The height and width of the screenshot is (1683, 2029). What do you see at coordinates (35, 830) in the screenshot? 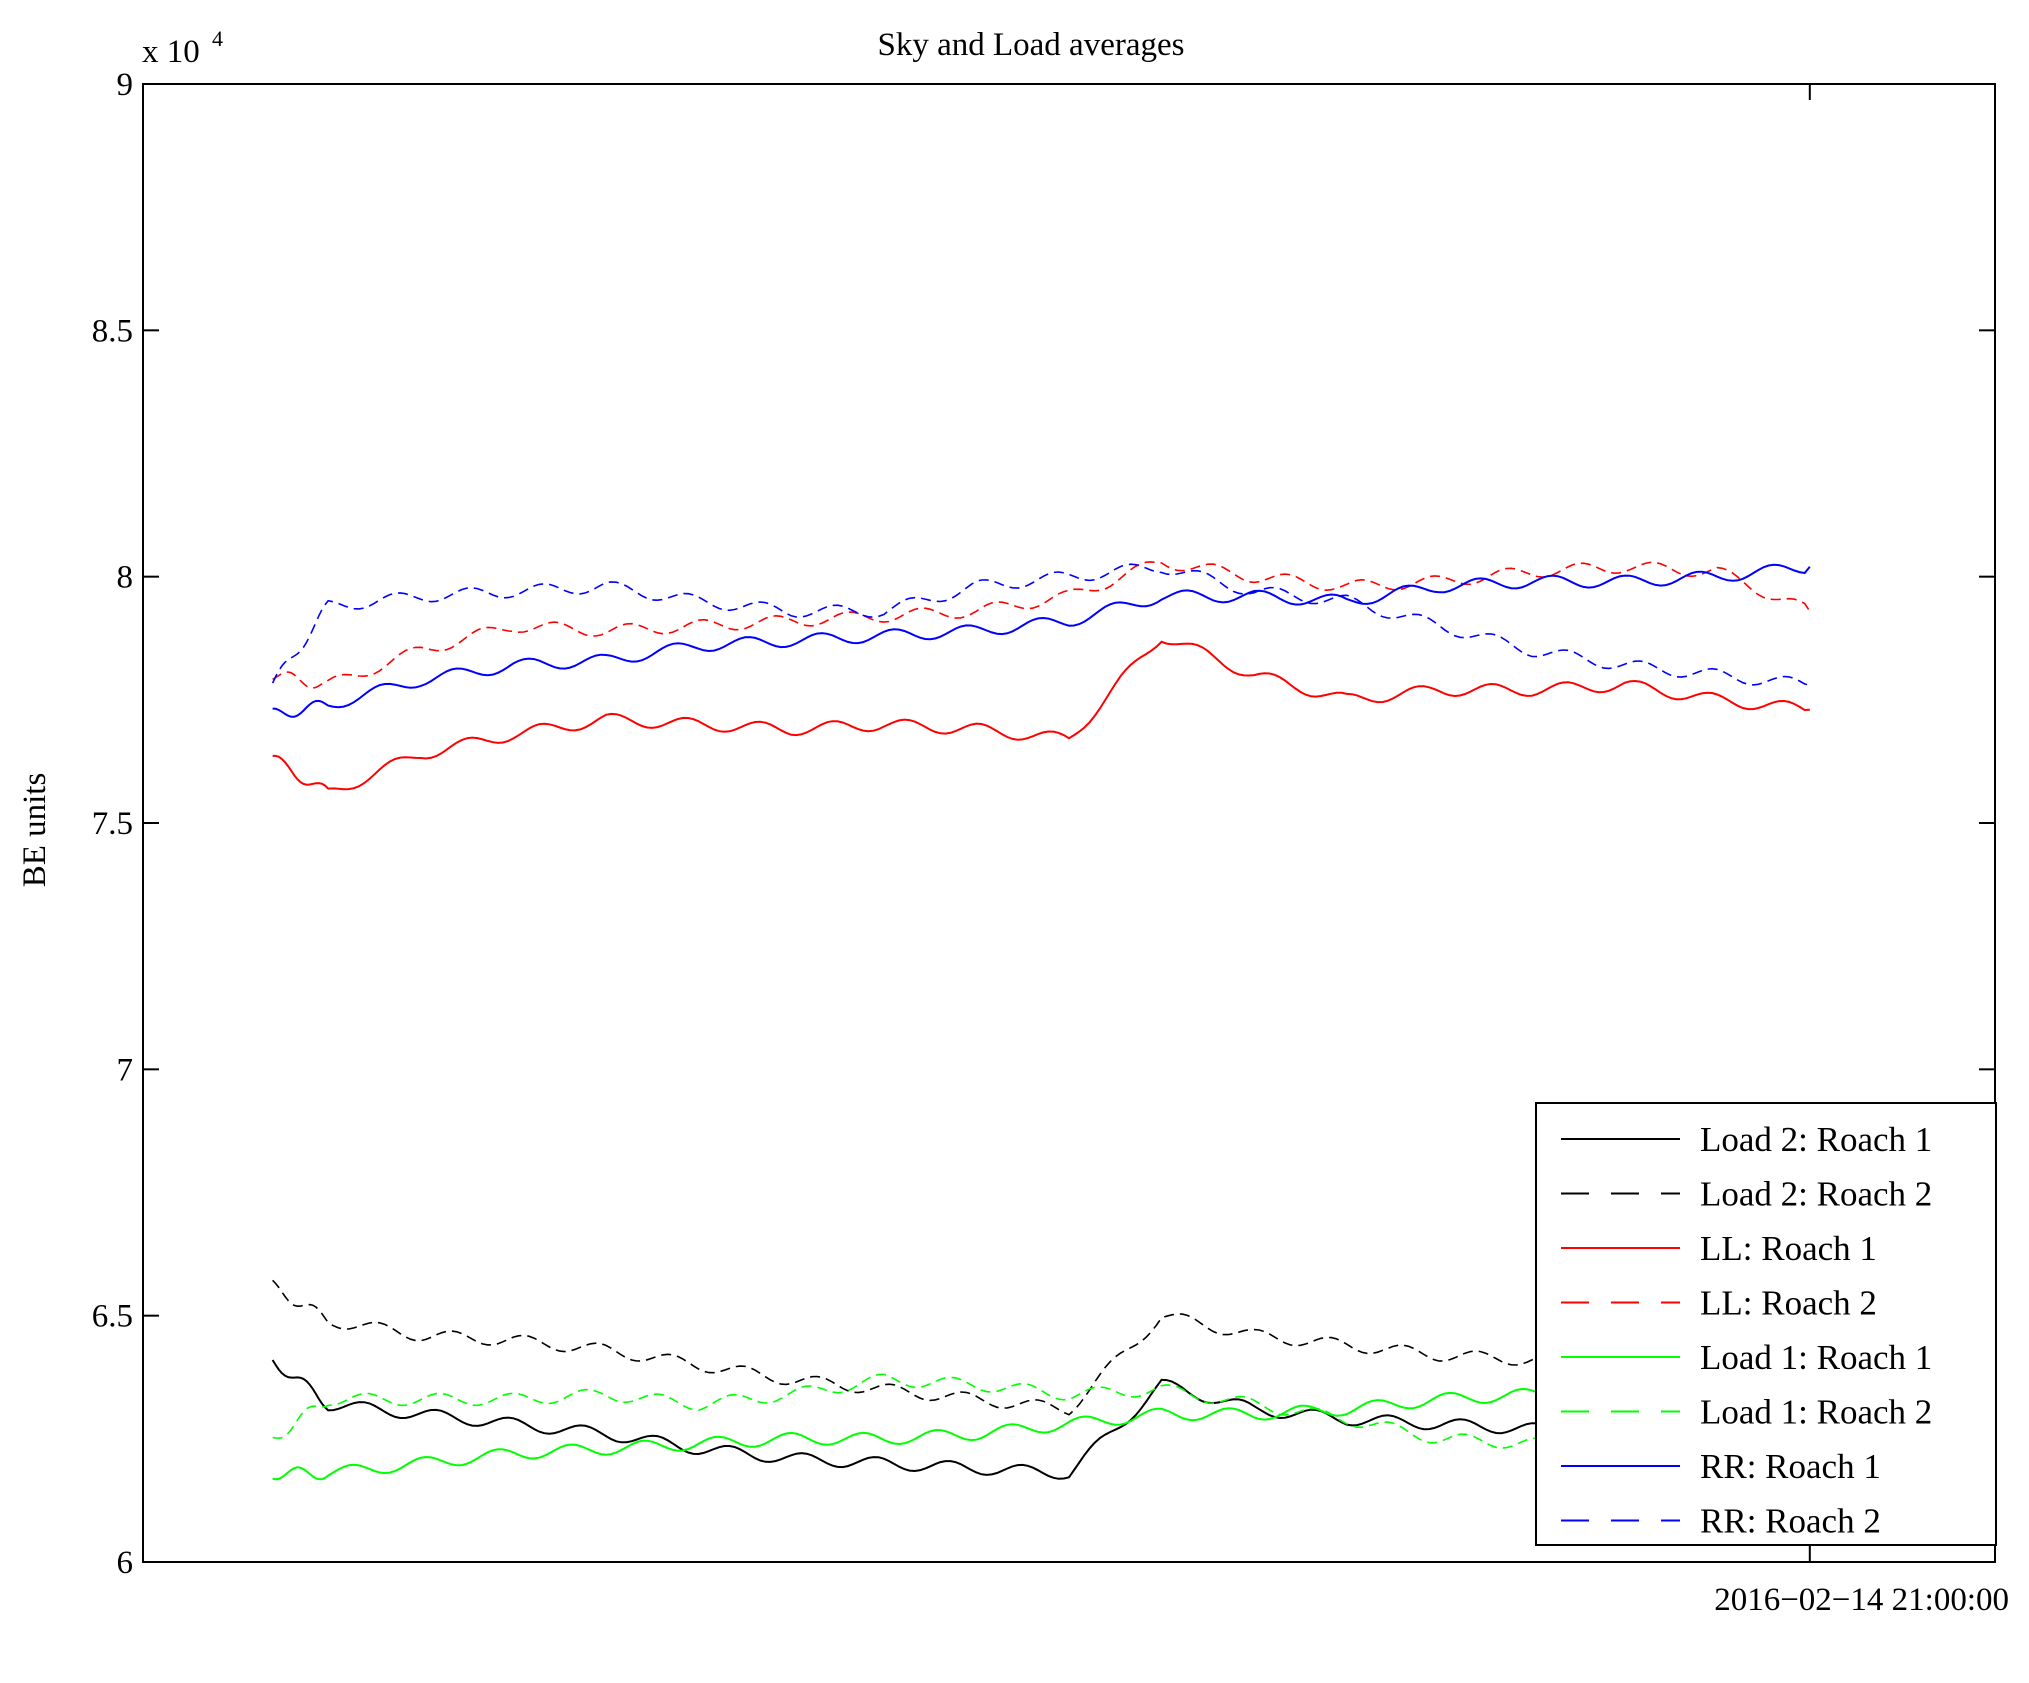
I see `y-axis-label: BE units` at bounding box center [35, 830].